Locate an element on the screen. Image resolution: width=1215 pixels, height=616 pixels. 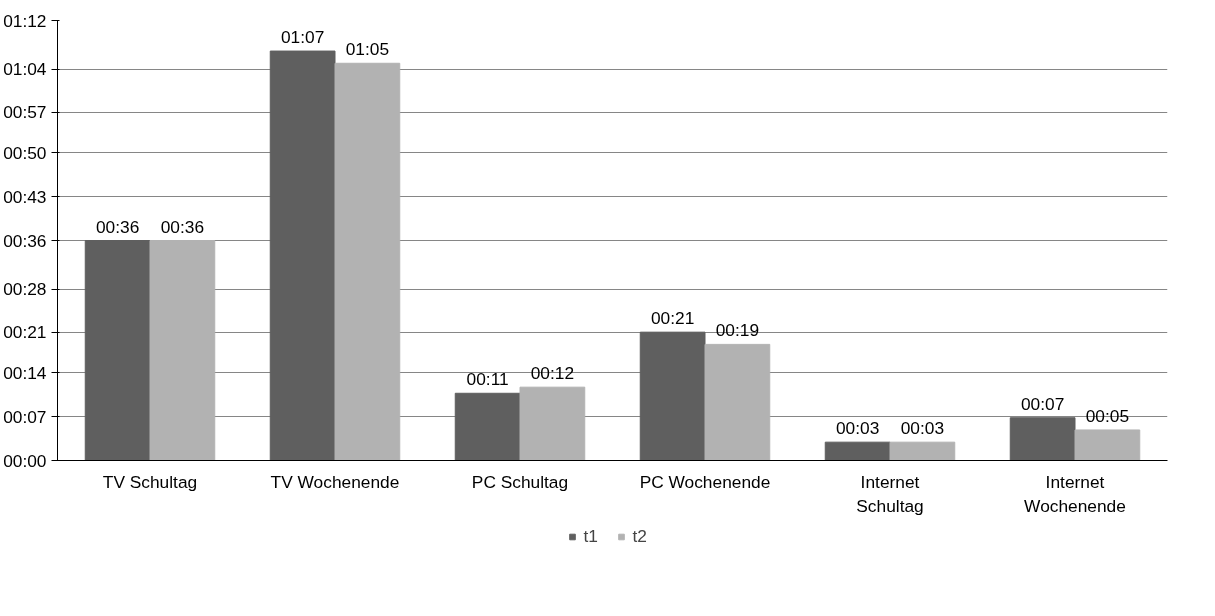
data-label: 00:07 is located at coordinates (1042, 403).